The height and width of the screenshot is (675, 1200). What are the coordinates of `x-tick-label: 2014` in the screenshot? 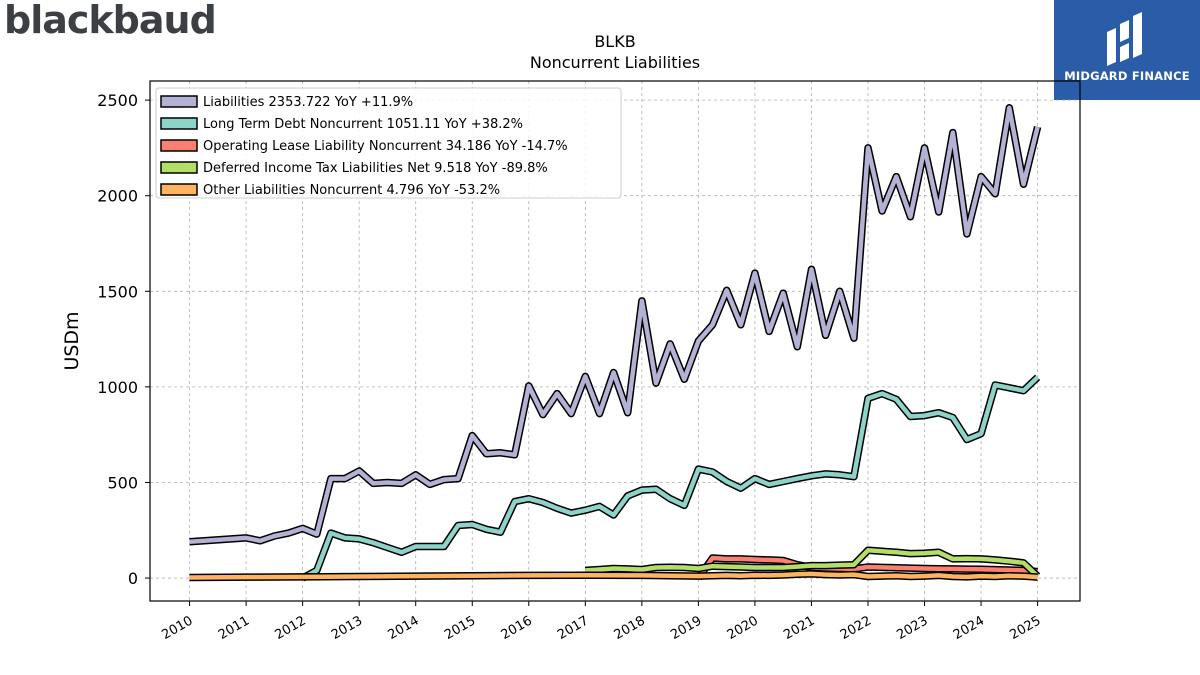 It's located at (404, 628).